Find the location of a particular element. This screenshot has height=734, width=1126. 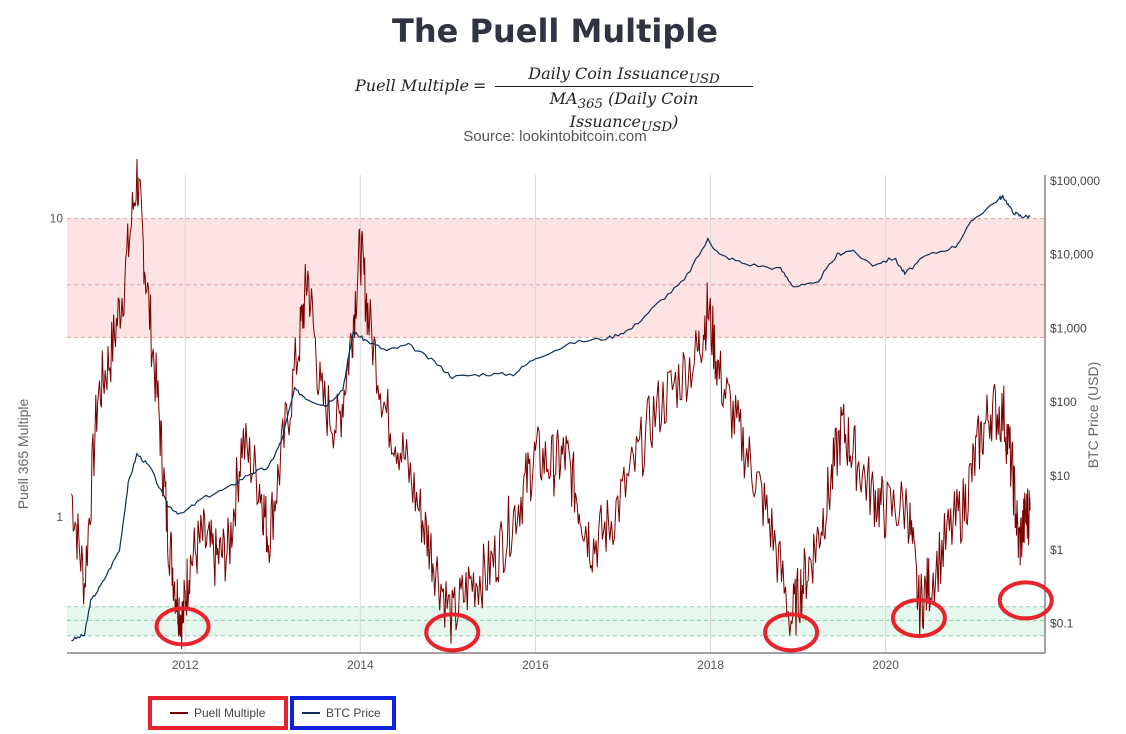

x-tick-label-2012: 2012 is located at coordinates (185, 665).